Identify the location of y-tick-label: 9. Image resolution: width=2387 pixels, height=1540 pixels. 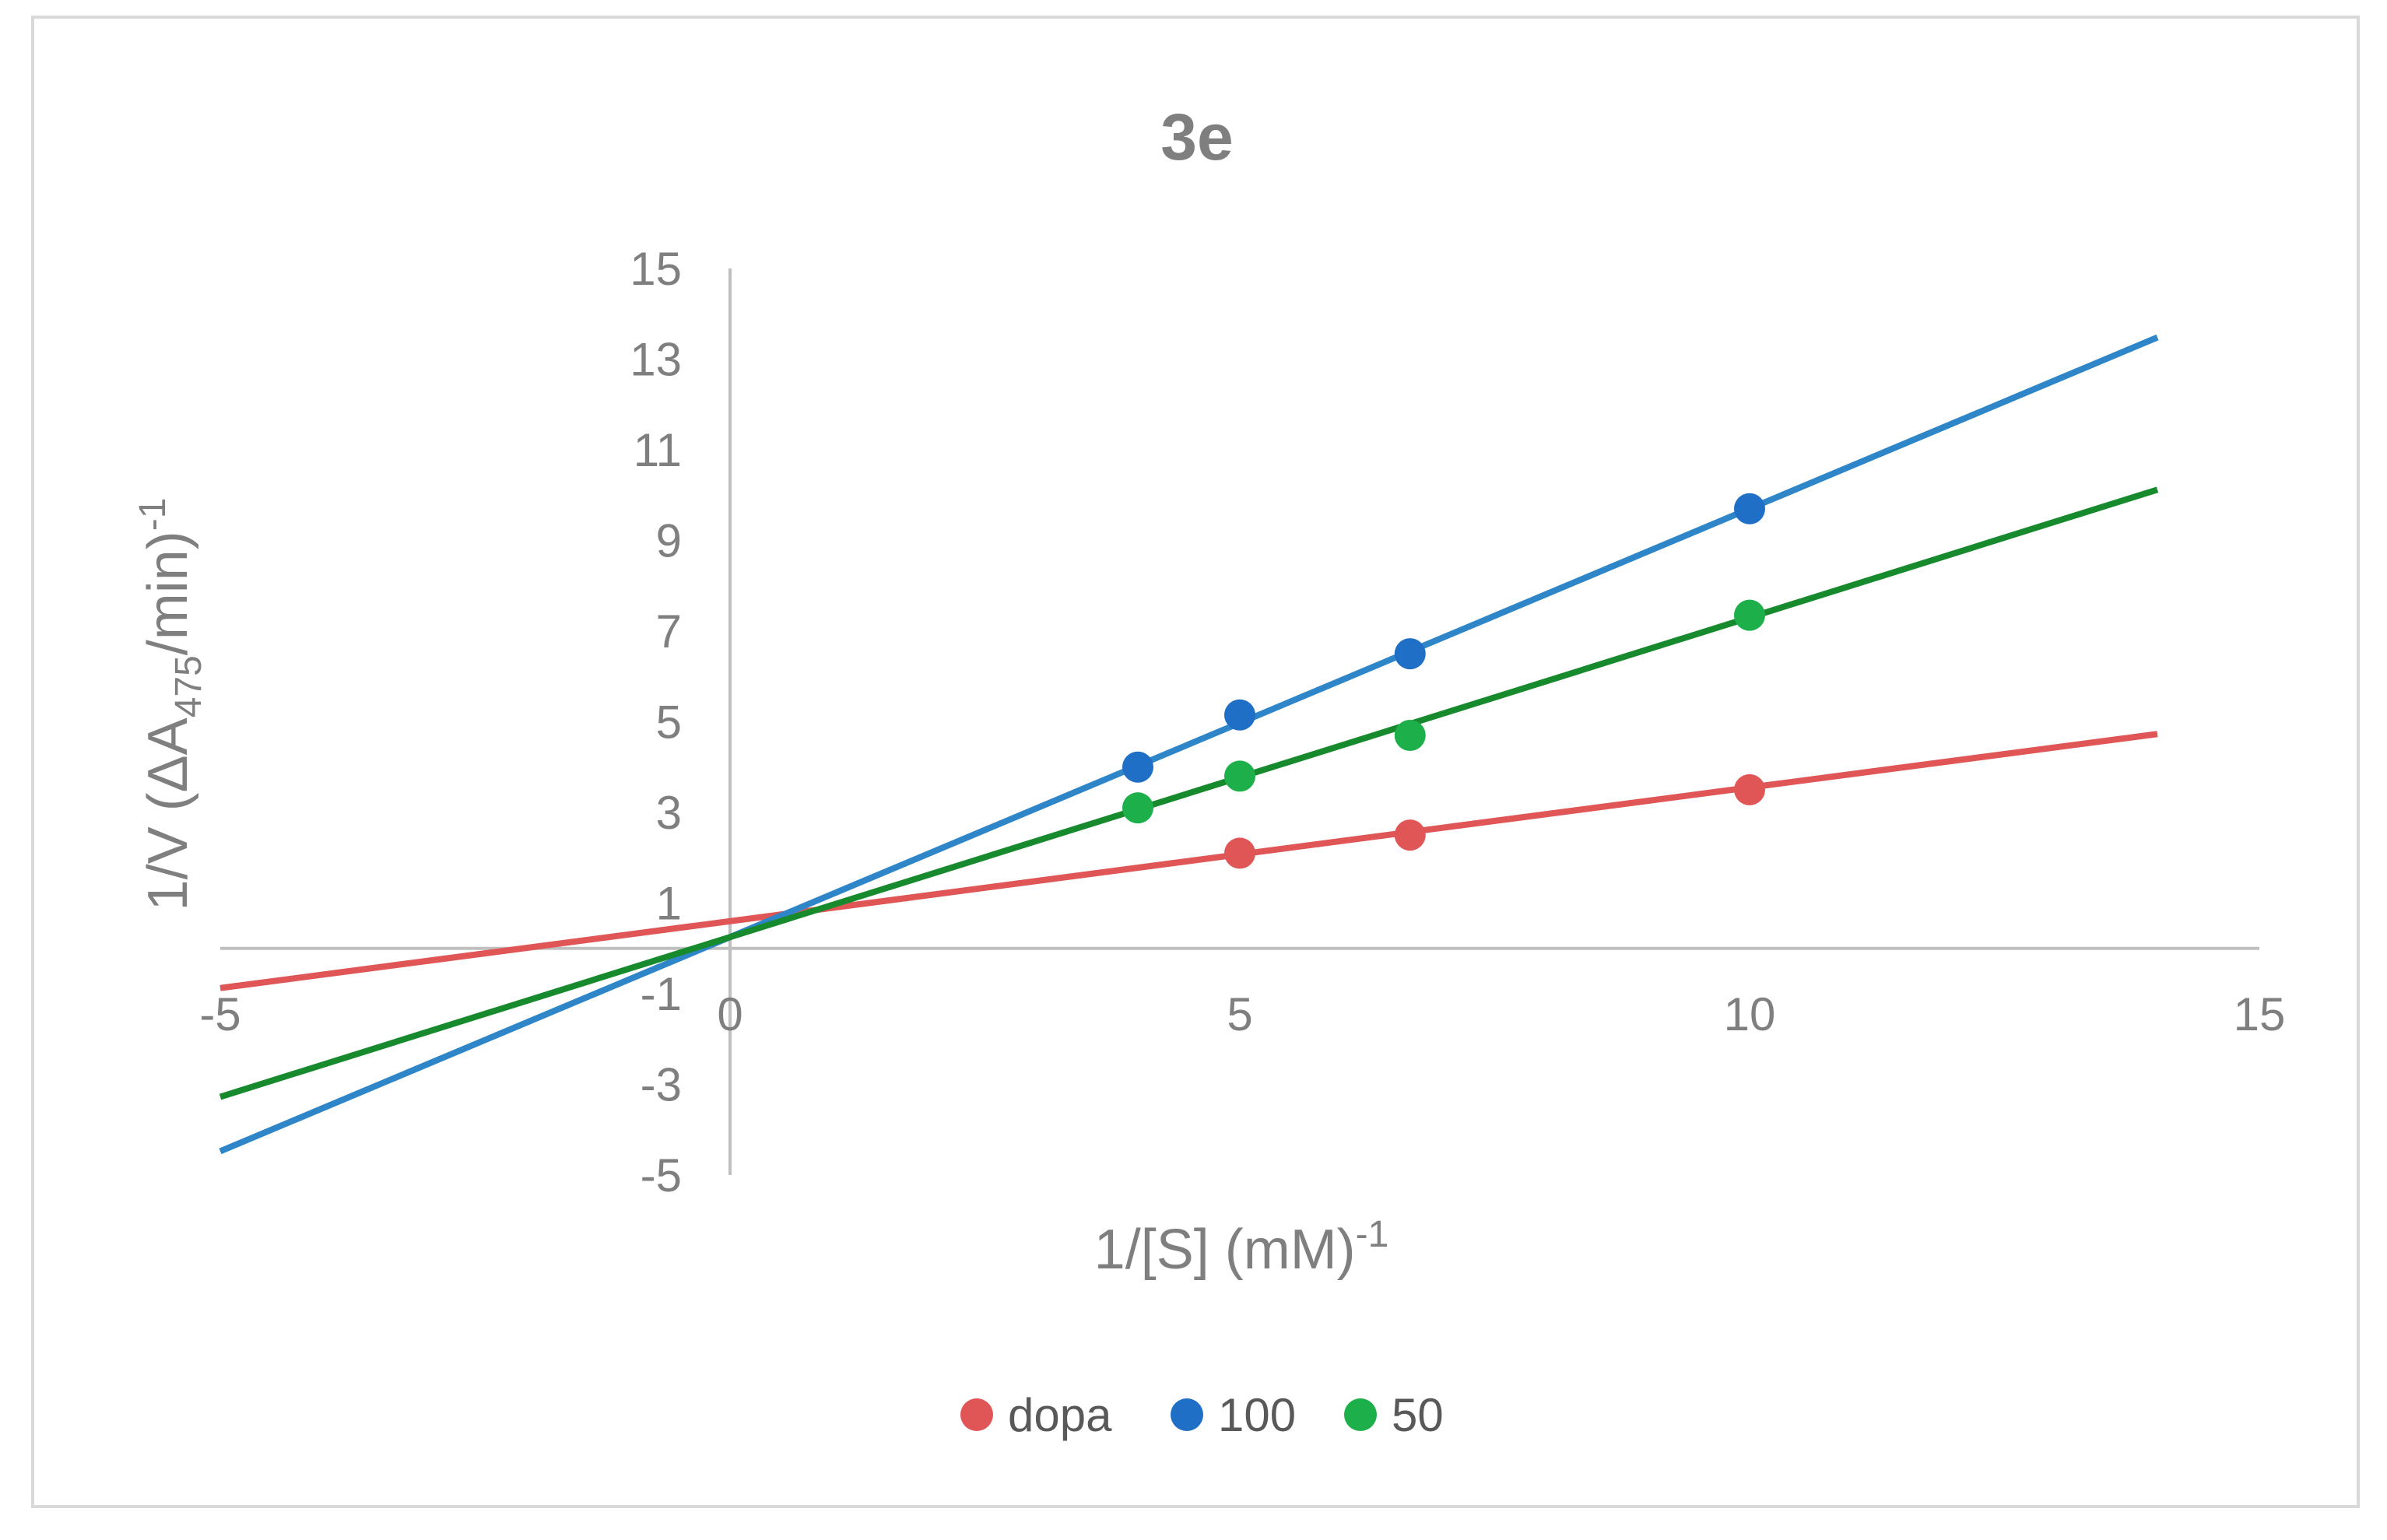
(669, 541).